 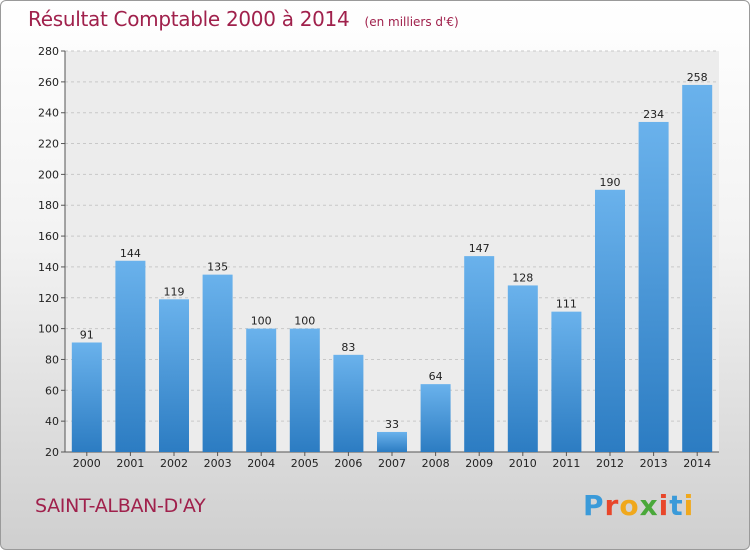 I want to click on bar-2008, so click(x=435, y=418).